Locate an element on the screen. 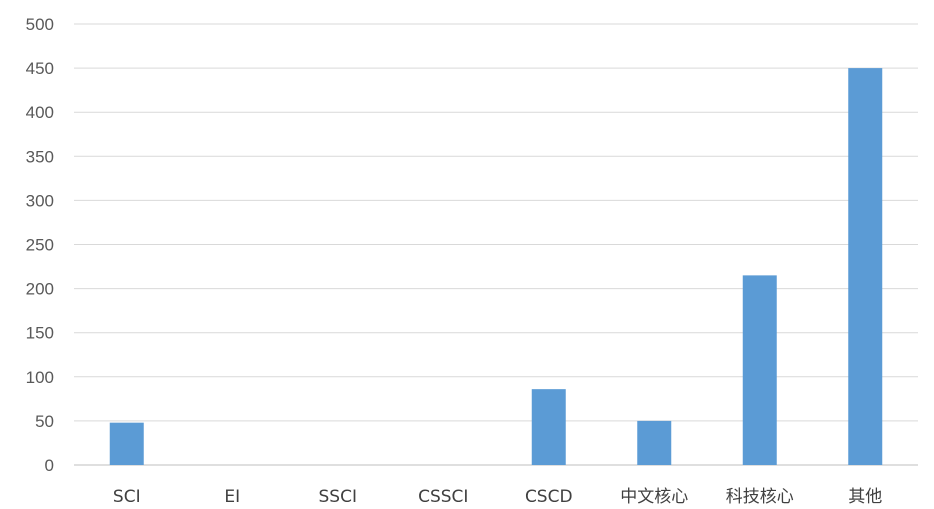  y-tick-label: 500 is located at coordinates (40, 24).